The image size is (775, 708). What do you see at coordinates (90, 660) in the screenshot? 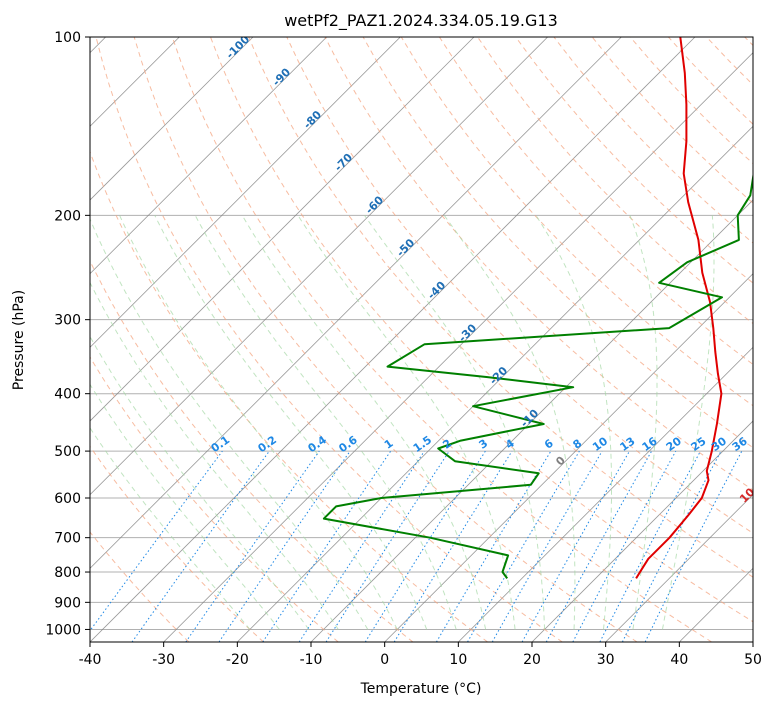
I see `x-tick-label: -40` at bounding box center [90, 660].